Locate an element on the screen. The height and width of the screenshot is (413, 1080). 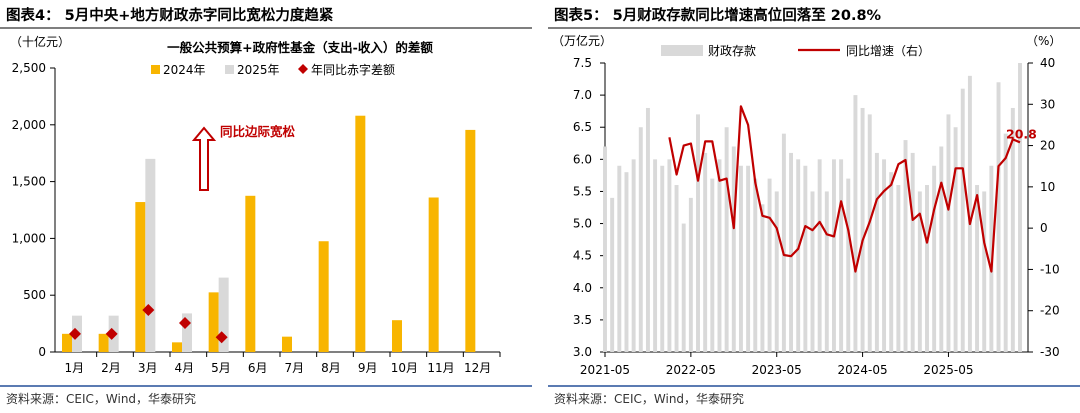
y-left-tick-label: 5.0 is located at coordinates (582, 224).